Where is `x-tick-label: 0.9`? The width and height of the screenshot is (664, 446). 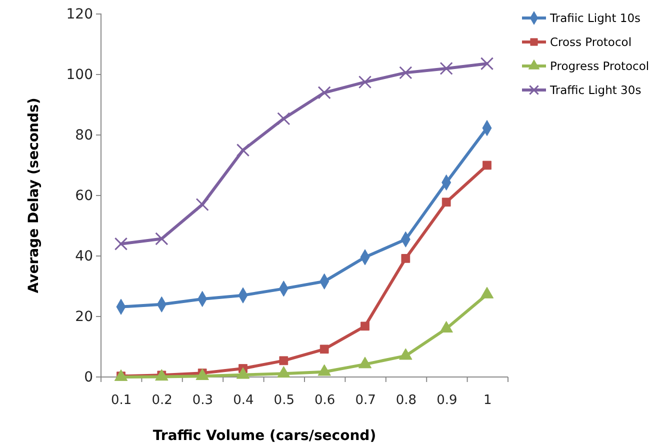 x-tick-label: 0.9 is located at coordinates (447, 400).